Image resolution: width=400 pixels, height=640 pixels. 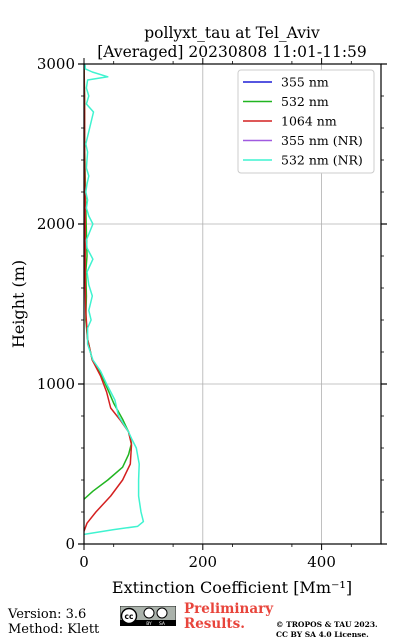 What do you see at coordinates (305, 82) in the screenshot?
I see `legend-label-0: 355 nm` at bounding box center [305, 82].